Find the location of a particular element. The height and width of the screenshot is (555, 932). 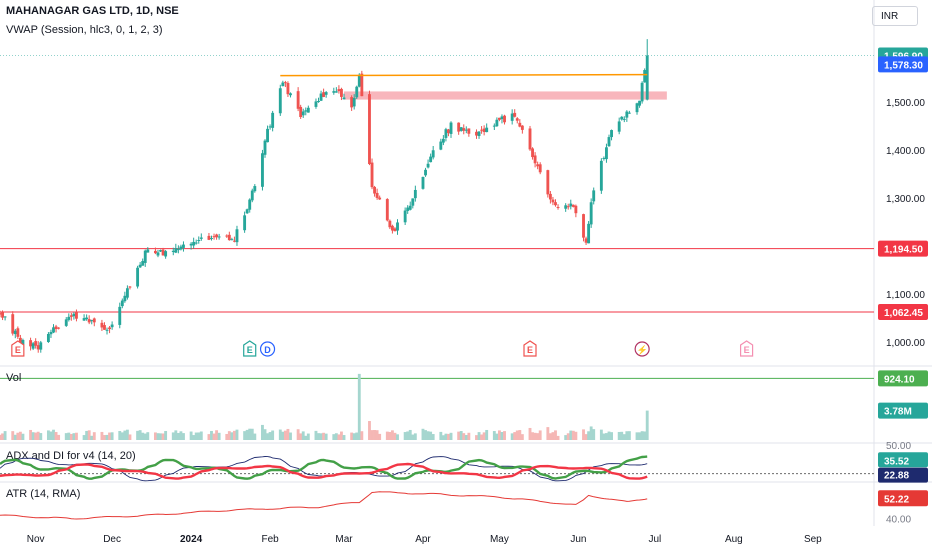

vwap-legend: VWAP (Session, hlc3, 0, 1, 2, 3) is located at coordinates (84, 30).